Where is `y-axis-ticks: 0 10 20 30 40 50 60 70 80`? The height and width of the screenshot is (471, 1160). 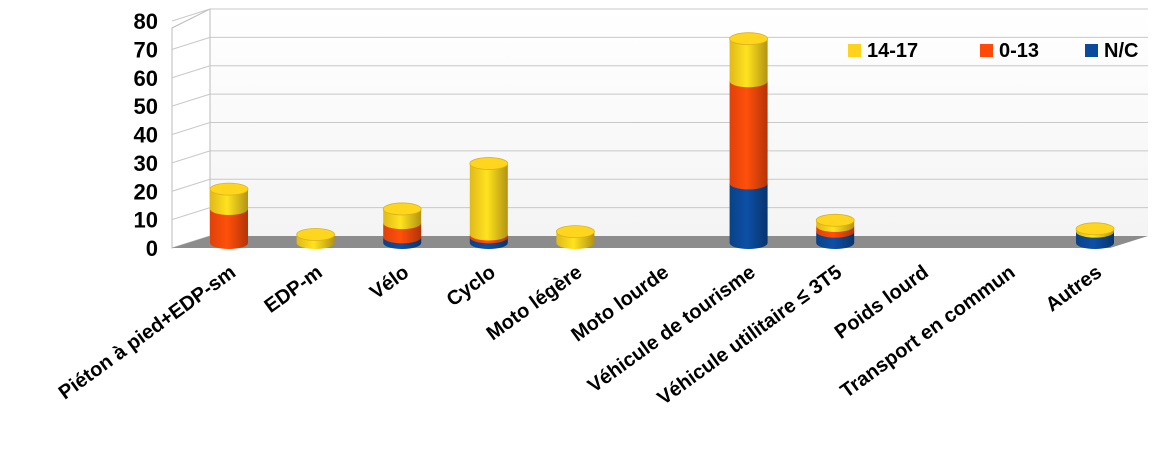 y-axis-ticks: 0 10 20 30 40 50 60 70 80 is located at coordinates (146, 135).